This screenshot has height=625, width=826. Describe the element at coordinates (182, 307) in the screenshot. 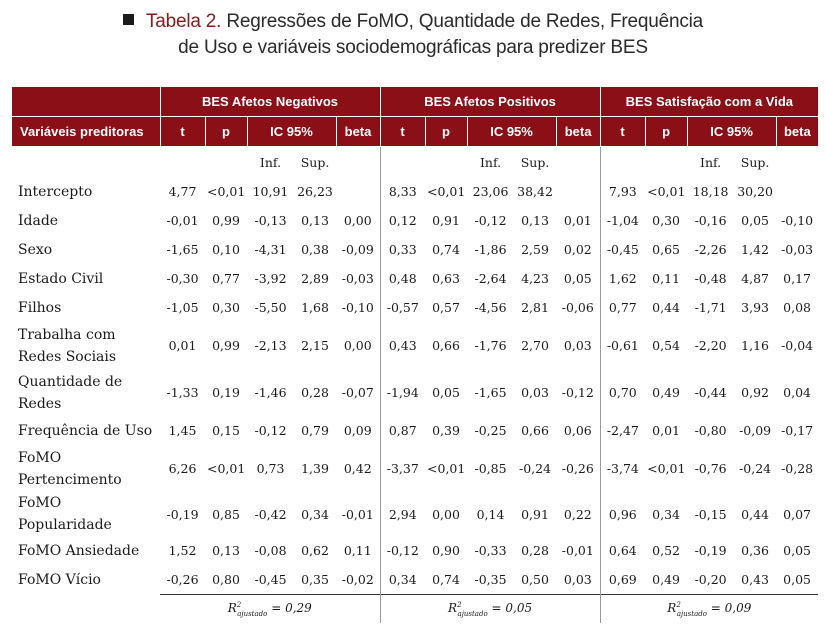

I see `value-cell: -1,05` at that location.